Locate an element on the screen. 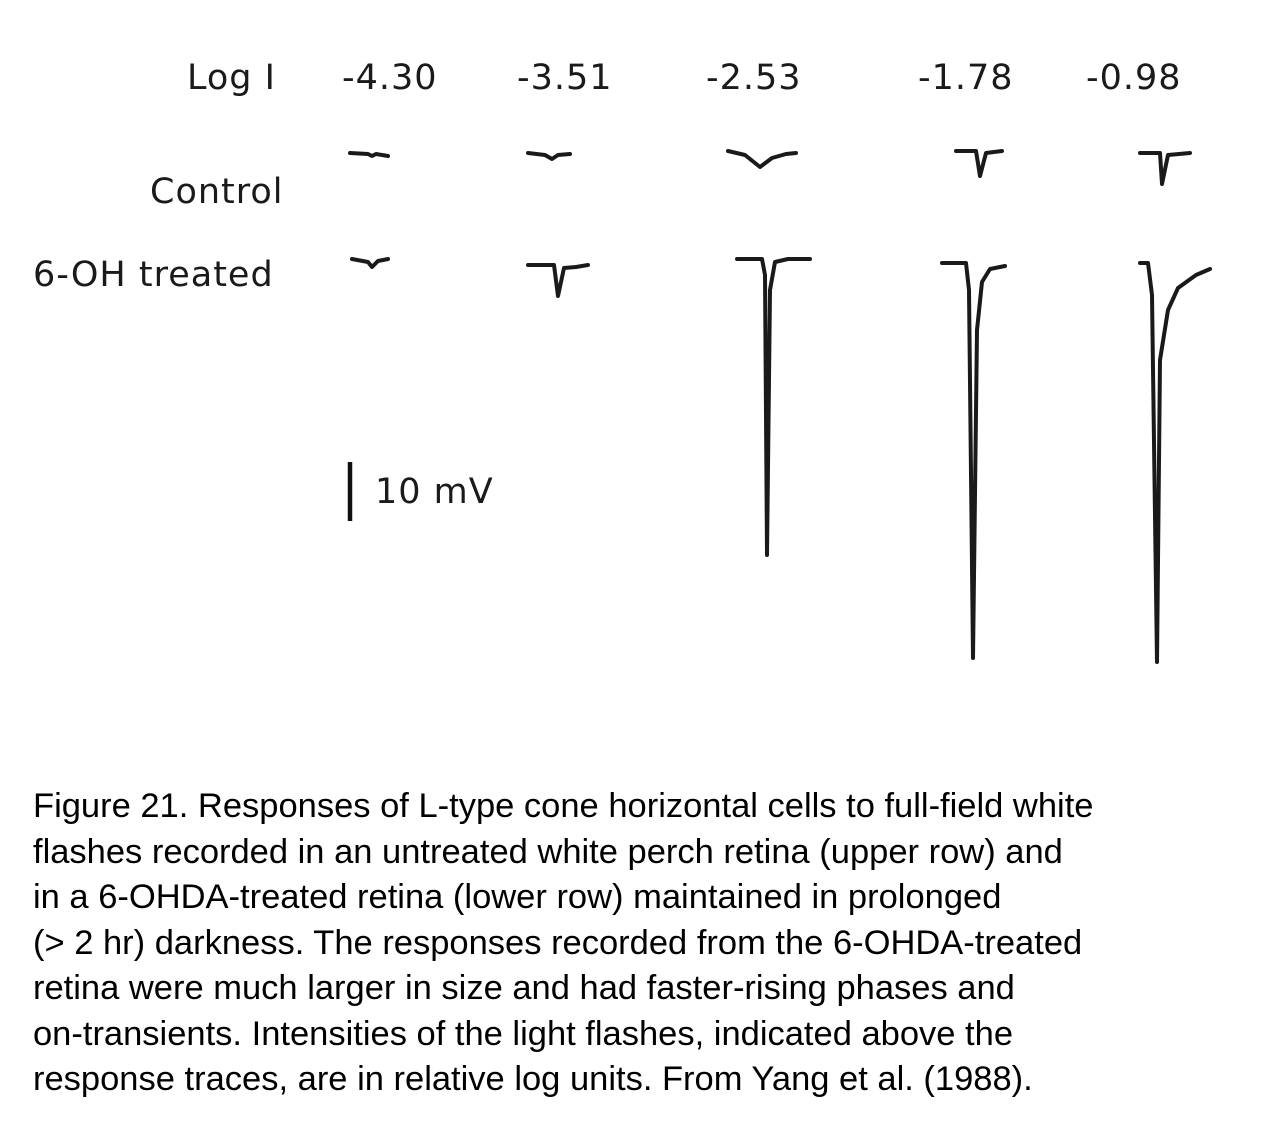  log-intensity-label: Log I is located at coordinates (231, 78).